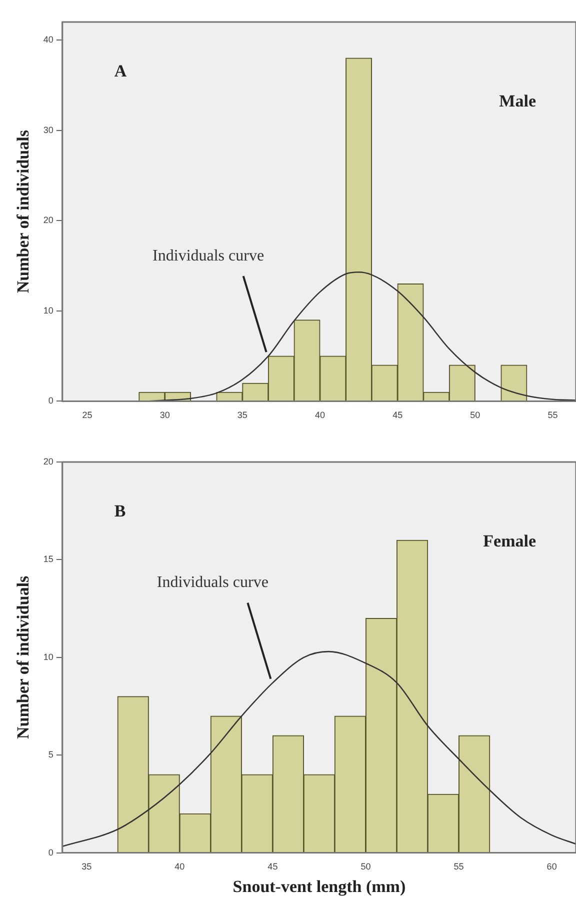 The height and width of the screenshot is (902, 576). I want to click on annotation: Male, so click(517, 100).